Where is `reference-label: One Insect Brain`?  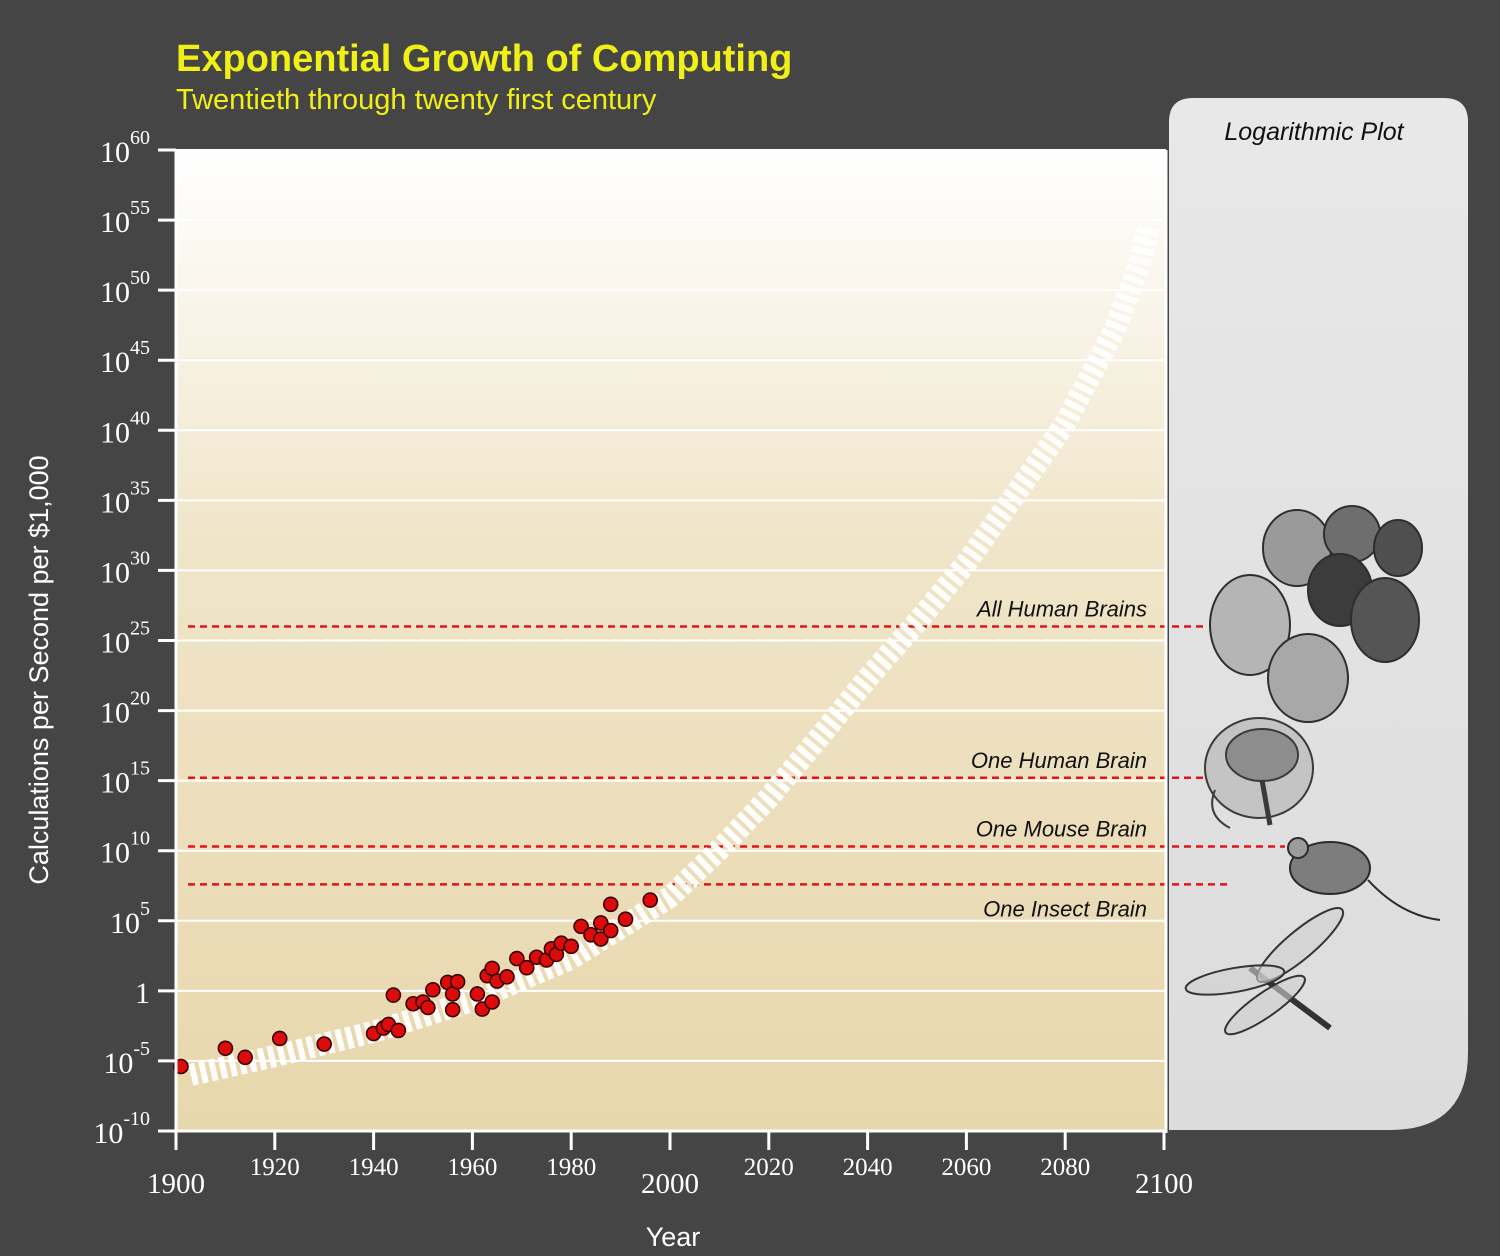 reference-label: One Insect Brain is located at coordinates (1065, 908).